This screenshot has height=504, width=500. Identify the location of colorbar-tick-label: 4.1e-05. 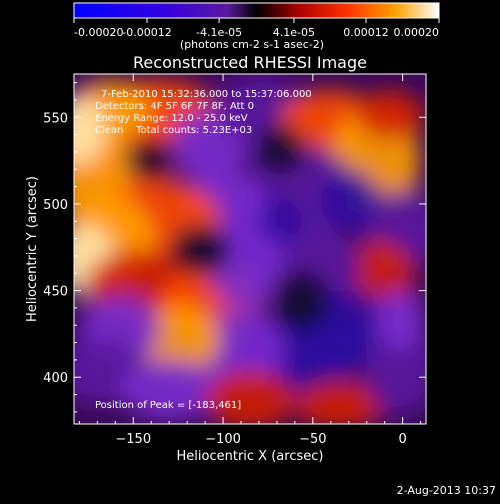
(294, 32).